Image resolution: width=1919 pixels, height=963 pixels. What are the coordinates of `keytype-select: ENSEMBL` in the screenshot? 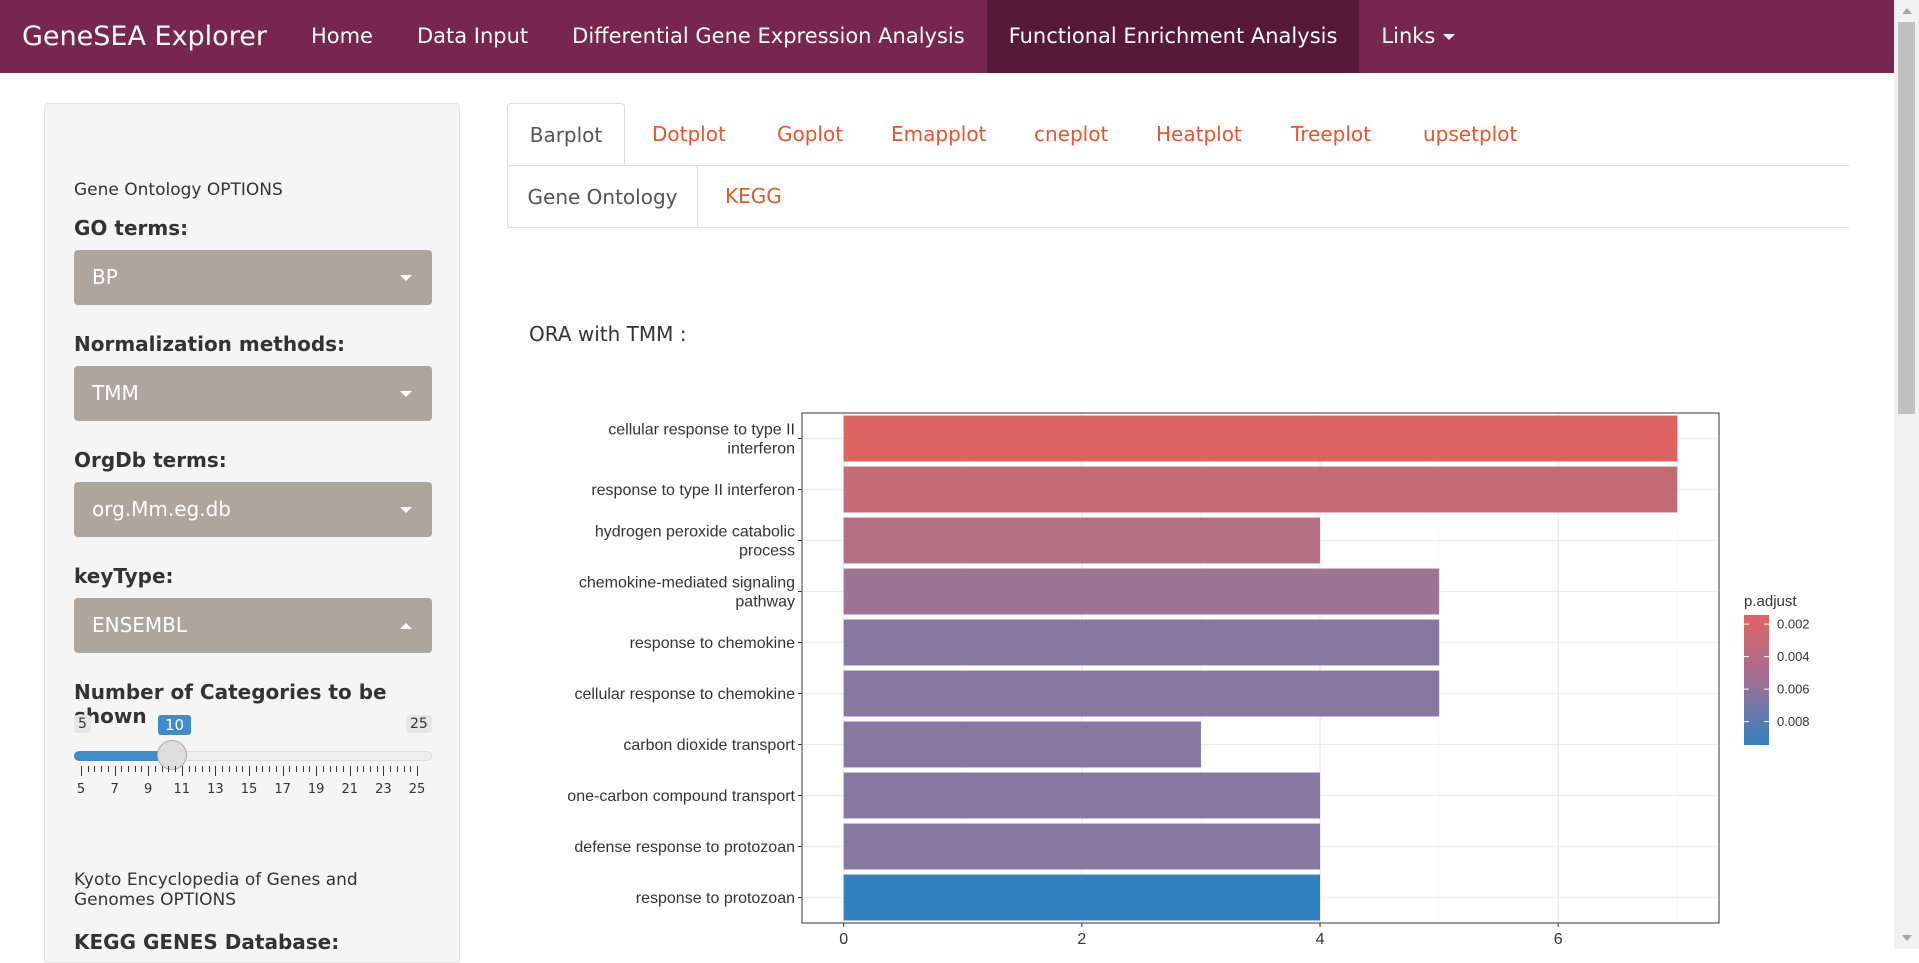 It's located at (253, 625).